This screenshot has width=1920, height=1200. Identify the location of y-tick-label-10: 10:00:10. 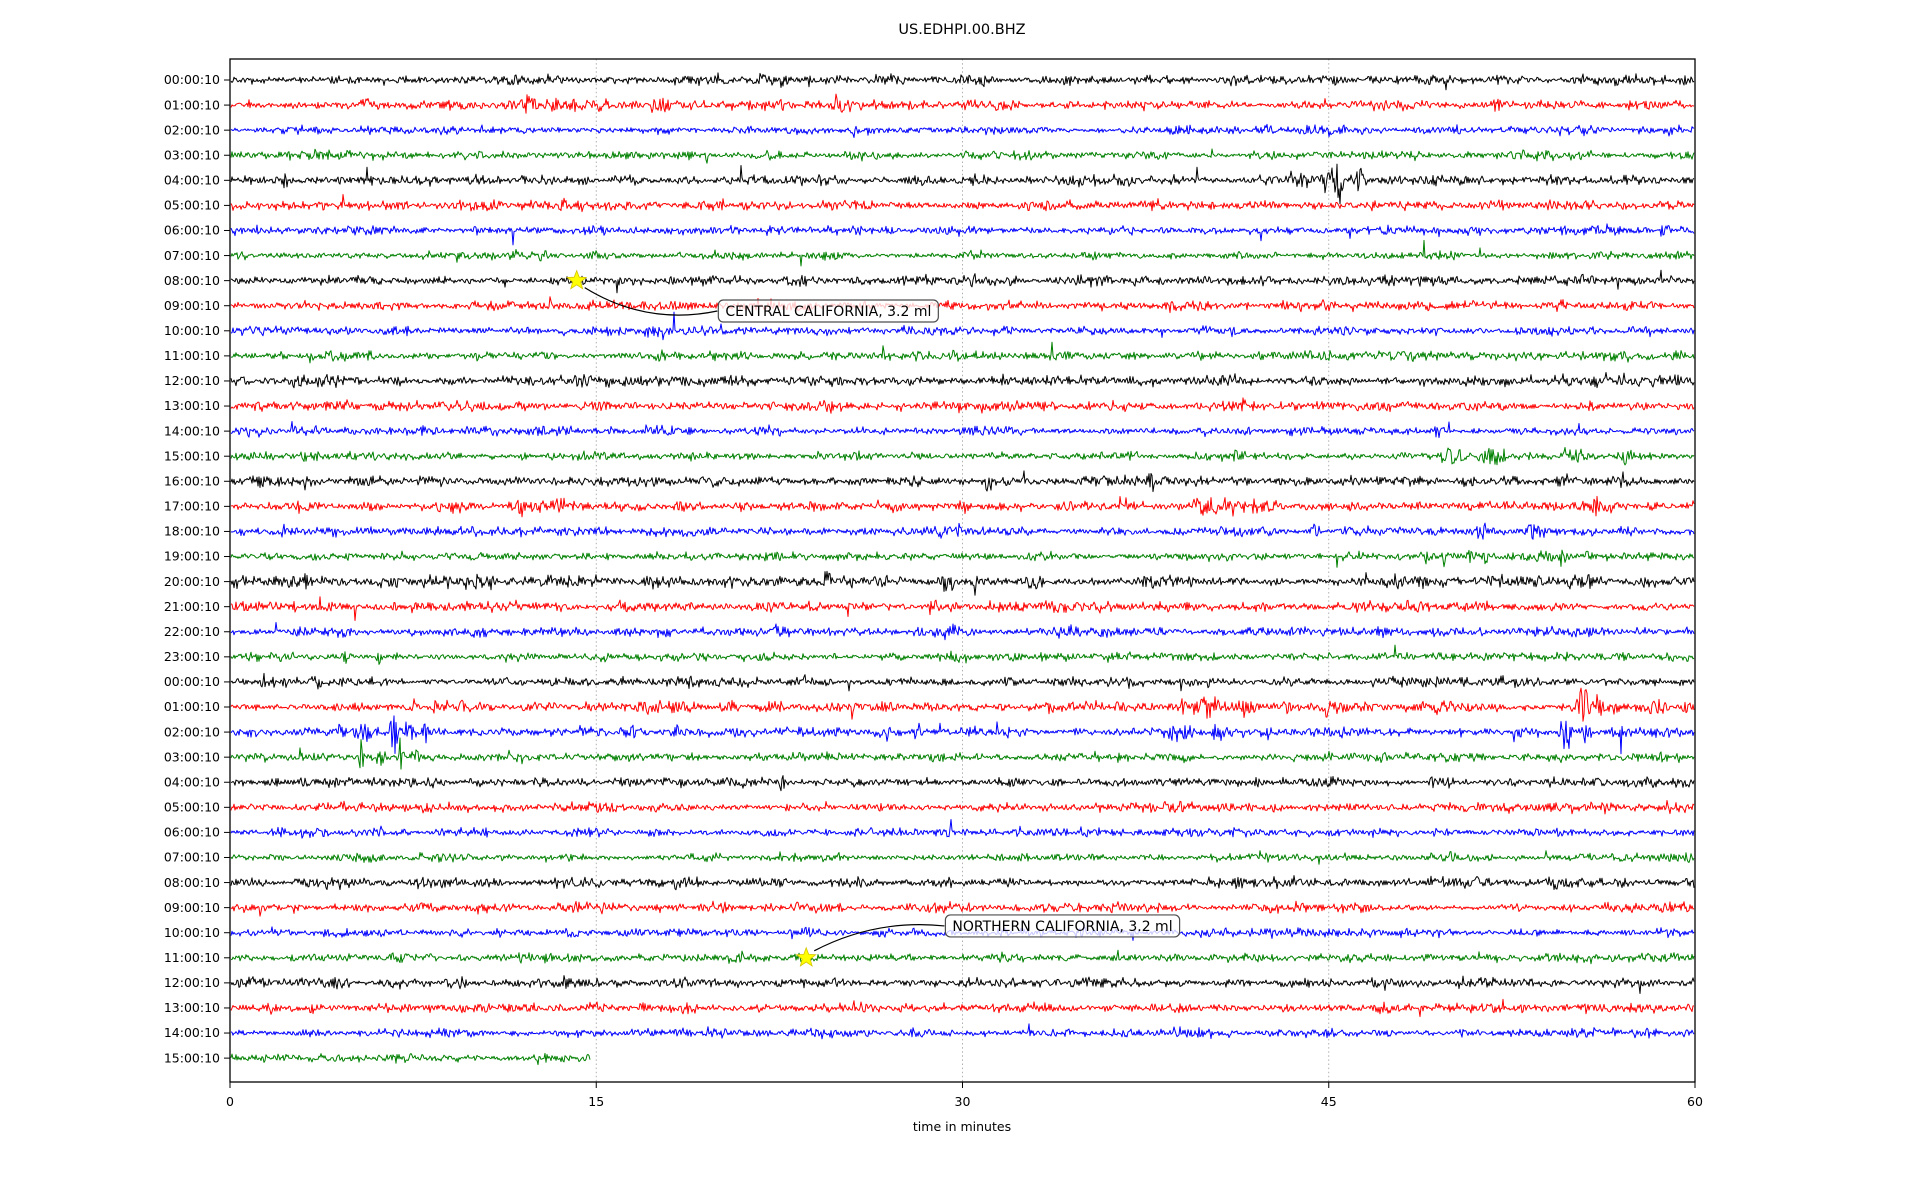
(192, 330).